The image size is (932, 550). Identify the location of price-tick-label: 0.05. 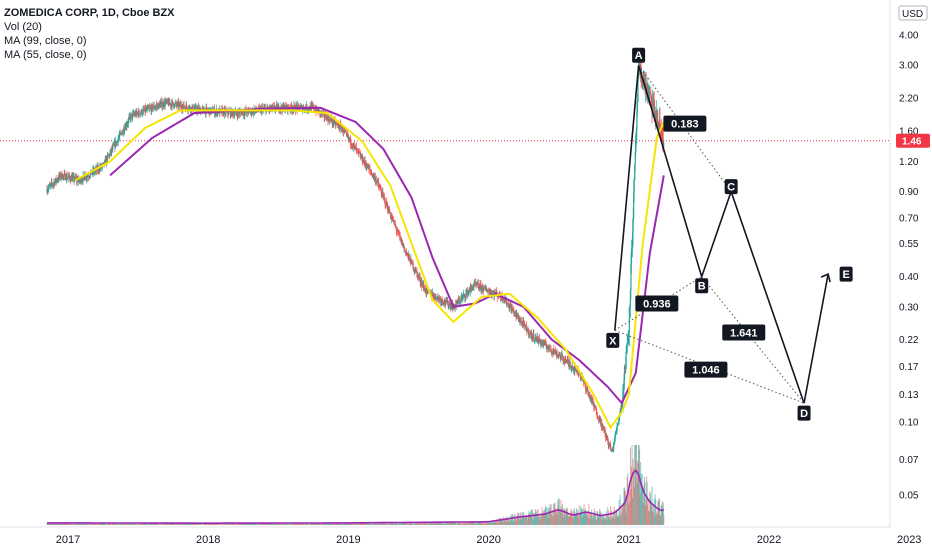
(909, 496).